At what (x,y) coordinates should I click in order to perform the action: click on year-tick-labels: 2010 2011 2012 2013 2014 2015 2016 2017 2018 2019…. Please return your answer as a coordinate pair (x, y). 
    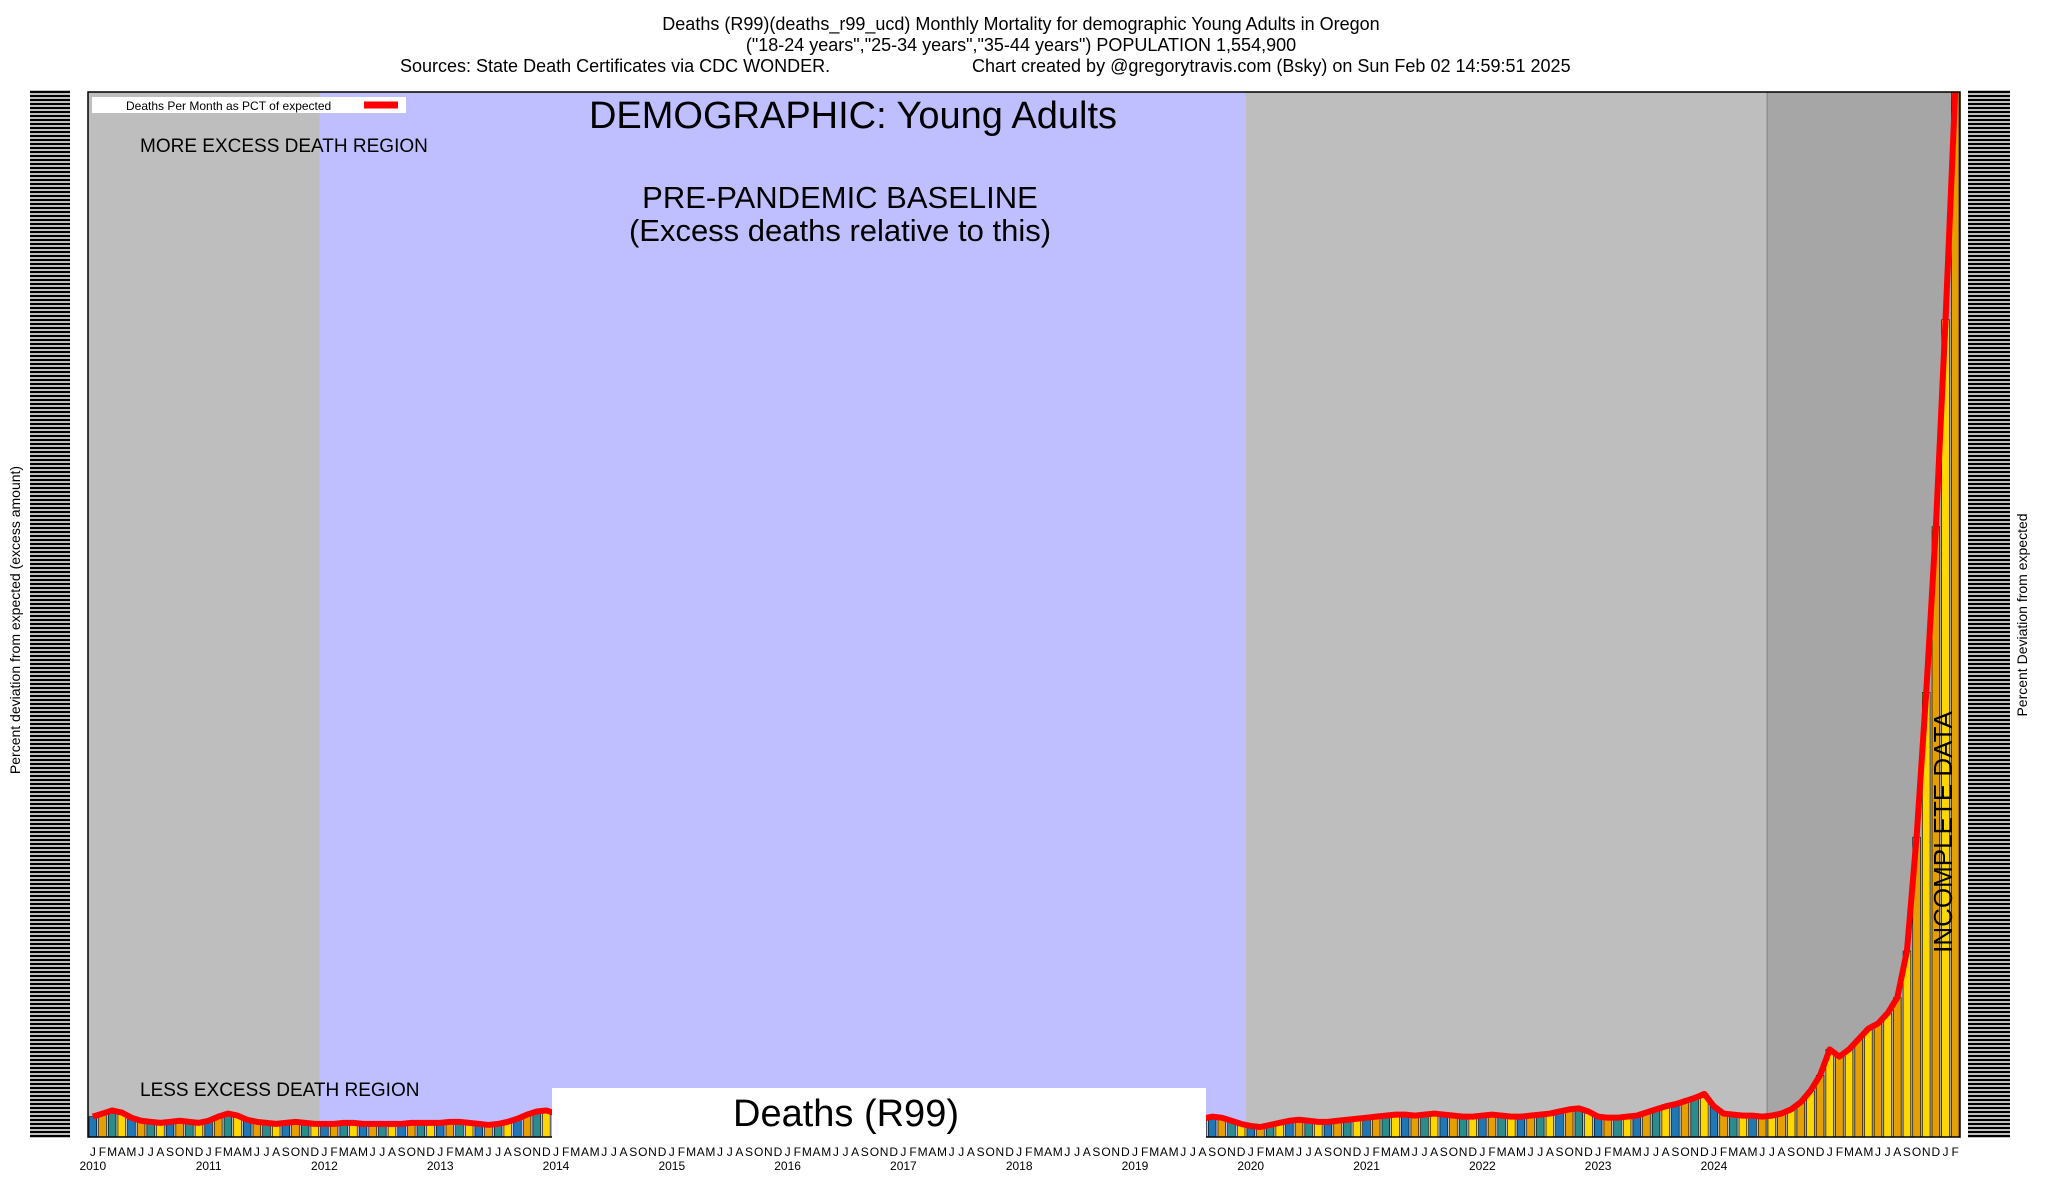
    Looking at the image, I should click on (903, 1166).